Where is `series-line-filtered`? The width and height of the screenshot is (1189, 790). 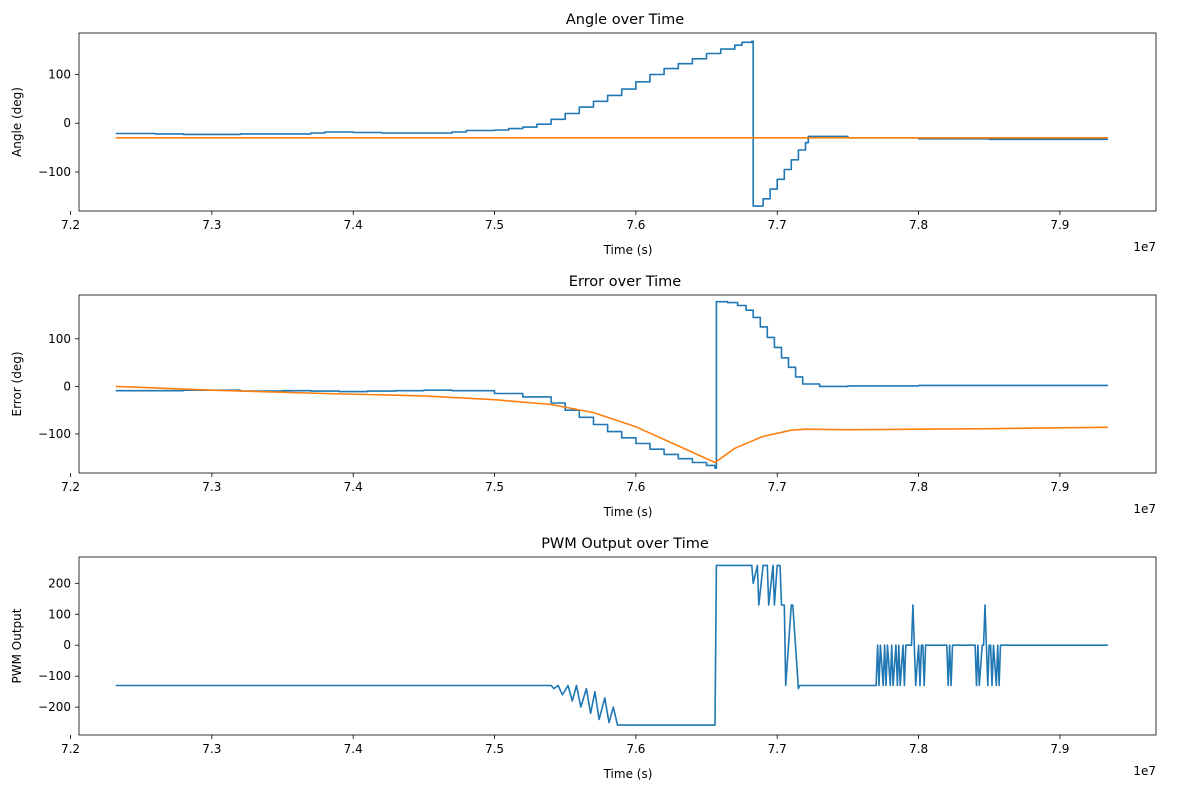
series-line-filtered is located at coordinates (611, 424).